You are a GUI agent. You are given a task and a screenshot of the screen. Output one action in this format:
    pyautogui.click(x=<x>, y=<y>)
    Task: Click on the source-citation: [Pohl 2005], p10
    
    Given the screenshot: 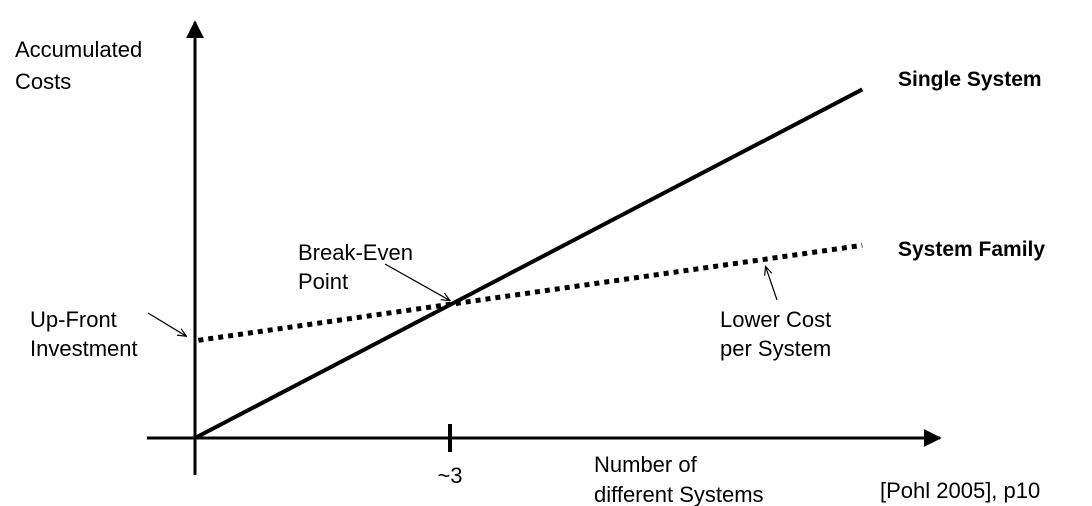 What is the action you would take?
    pyautogui.click(x=960, y=490)
    